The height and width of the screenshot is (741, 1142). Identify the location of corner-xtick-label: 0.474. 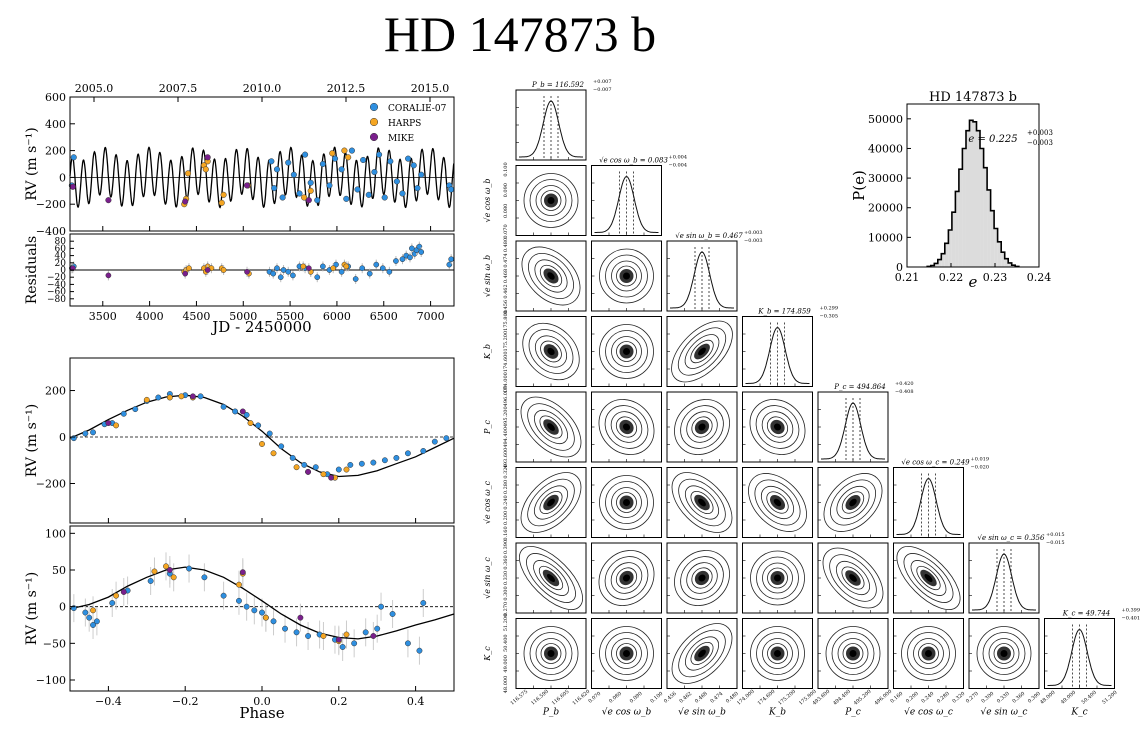
(716, 698).